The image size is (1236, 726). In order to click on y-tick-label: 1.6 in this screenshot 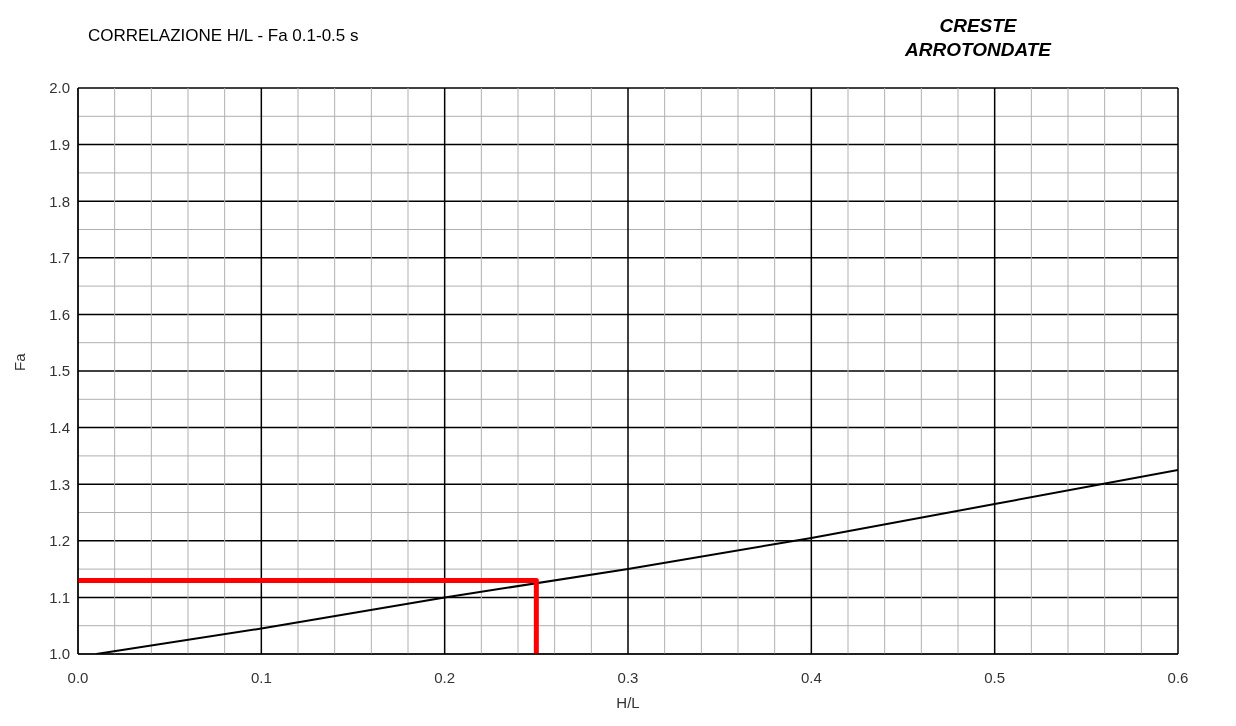, I will do `click(59, 314)`.